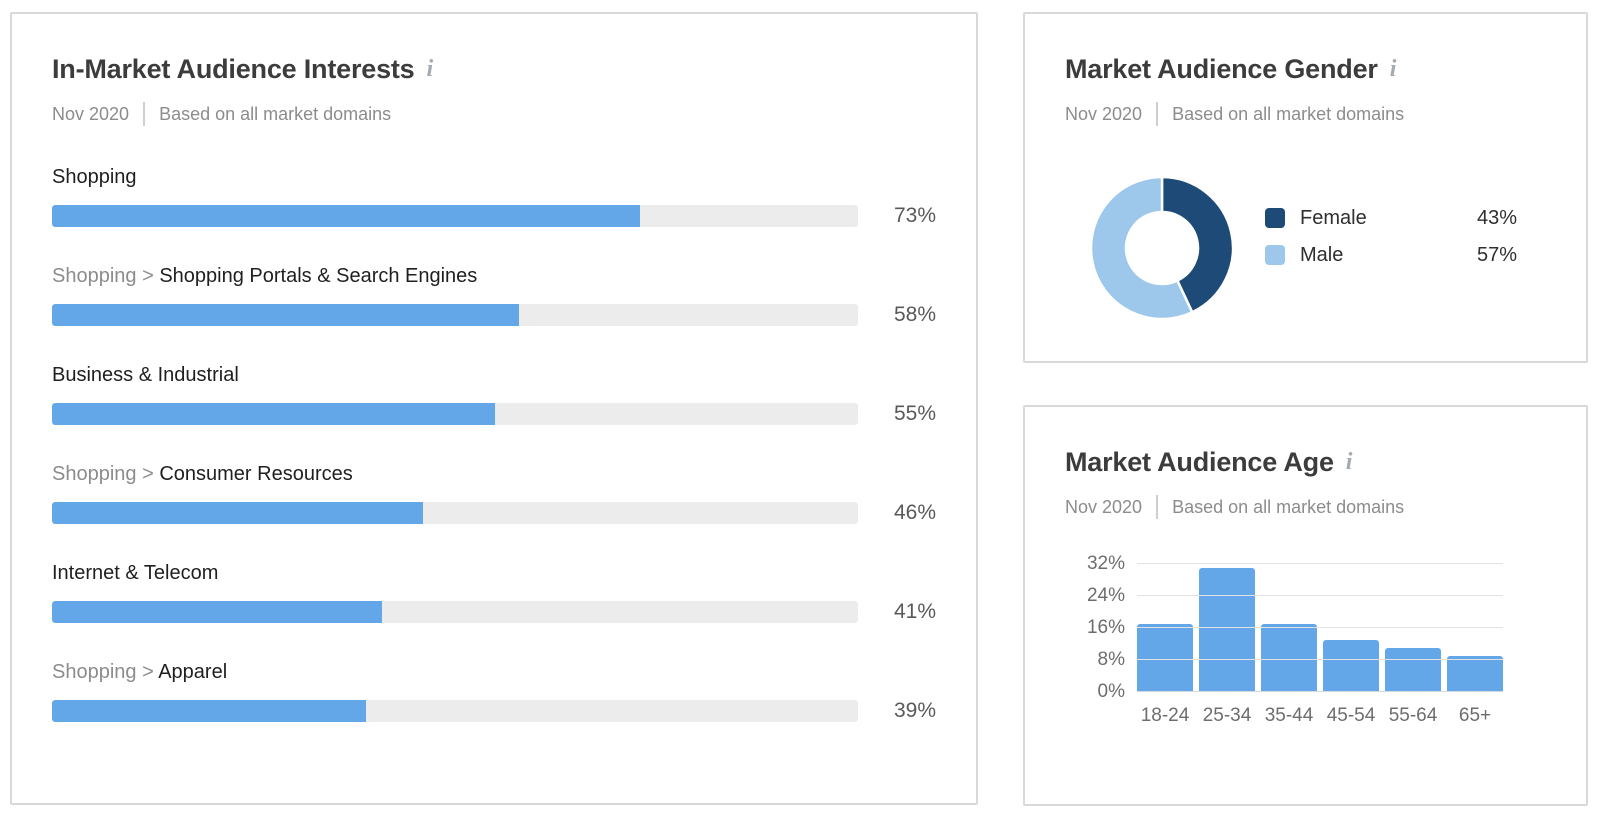 The image size is (1600, 819). What do you see at coordinates (1413, 715) in the screenshot?
I see `x-tick-label: 55-64` at bounding box center [1413, 715].